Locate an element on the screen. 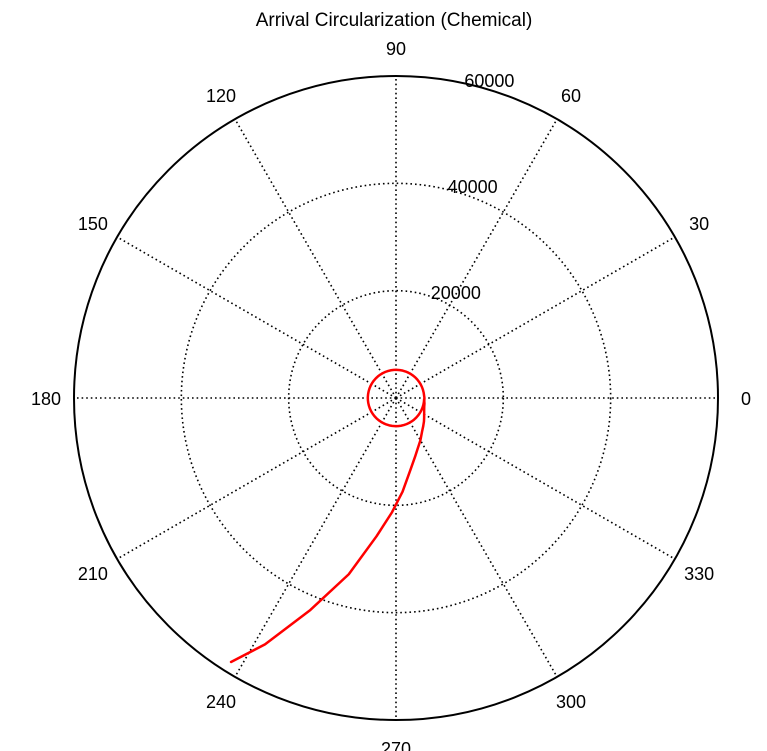 The image size is (767, 751). series-line is located at coordinates (327, 516).